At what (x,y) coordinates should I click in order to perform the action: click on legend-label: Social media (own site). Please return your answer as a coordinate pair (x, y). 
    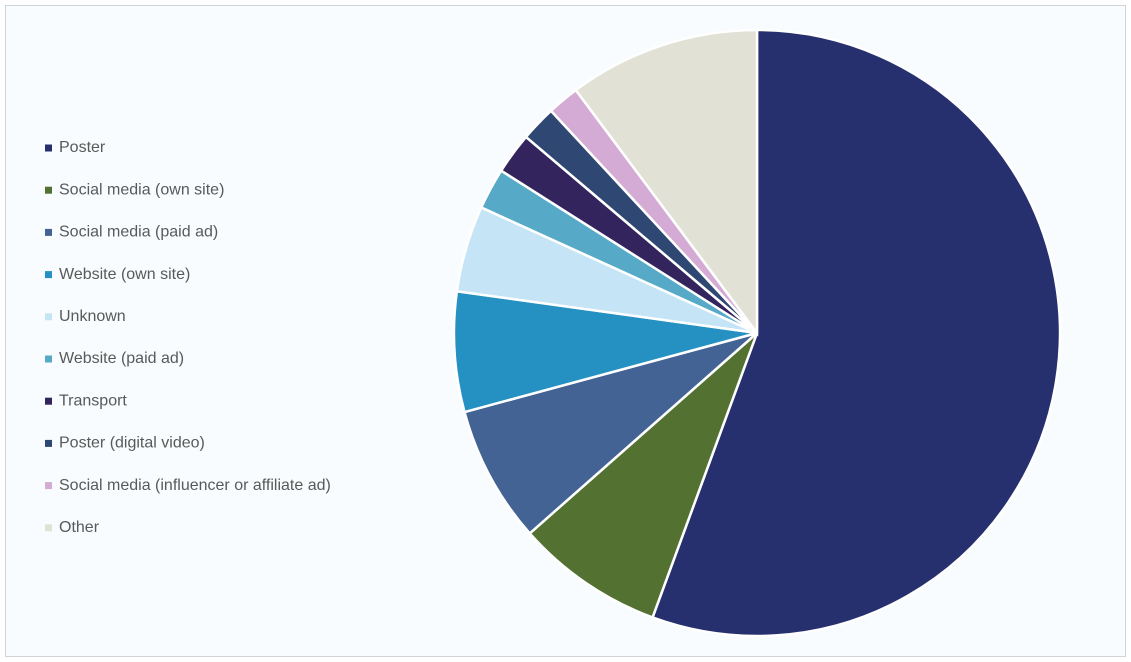
    Looking at the image, I should click on (141, 189).